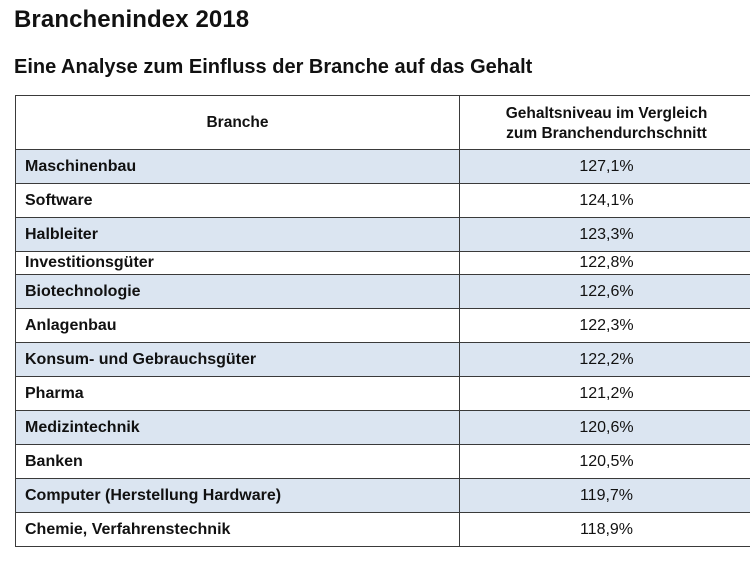 Image resolution: width=750 pixels, height=561 pixels. I want to click on table-row: Medizintechnik 120,6%, so click(382, 427).